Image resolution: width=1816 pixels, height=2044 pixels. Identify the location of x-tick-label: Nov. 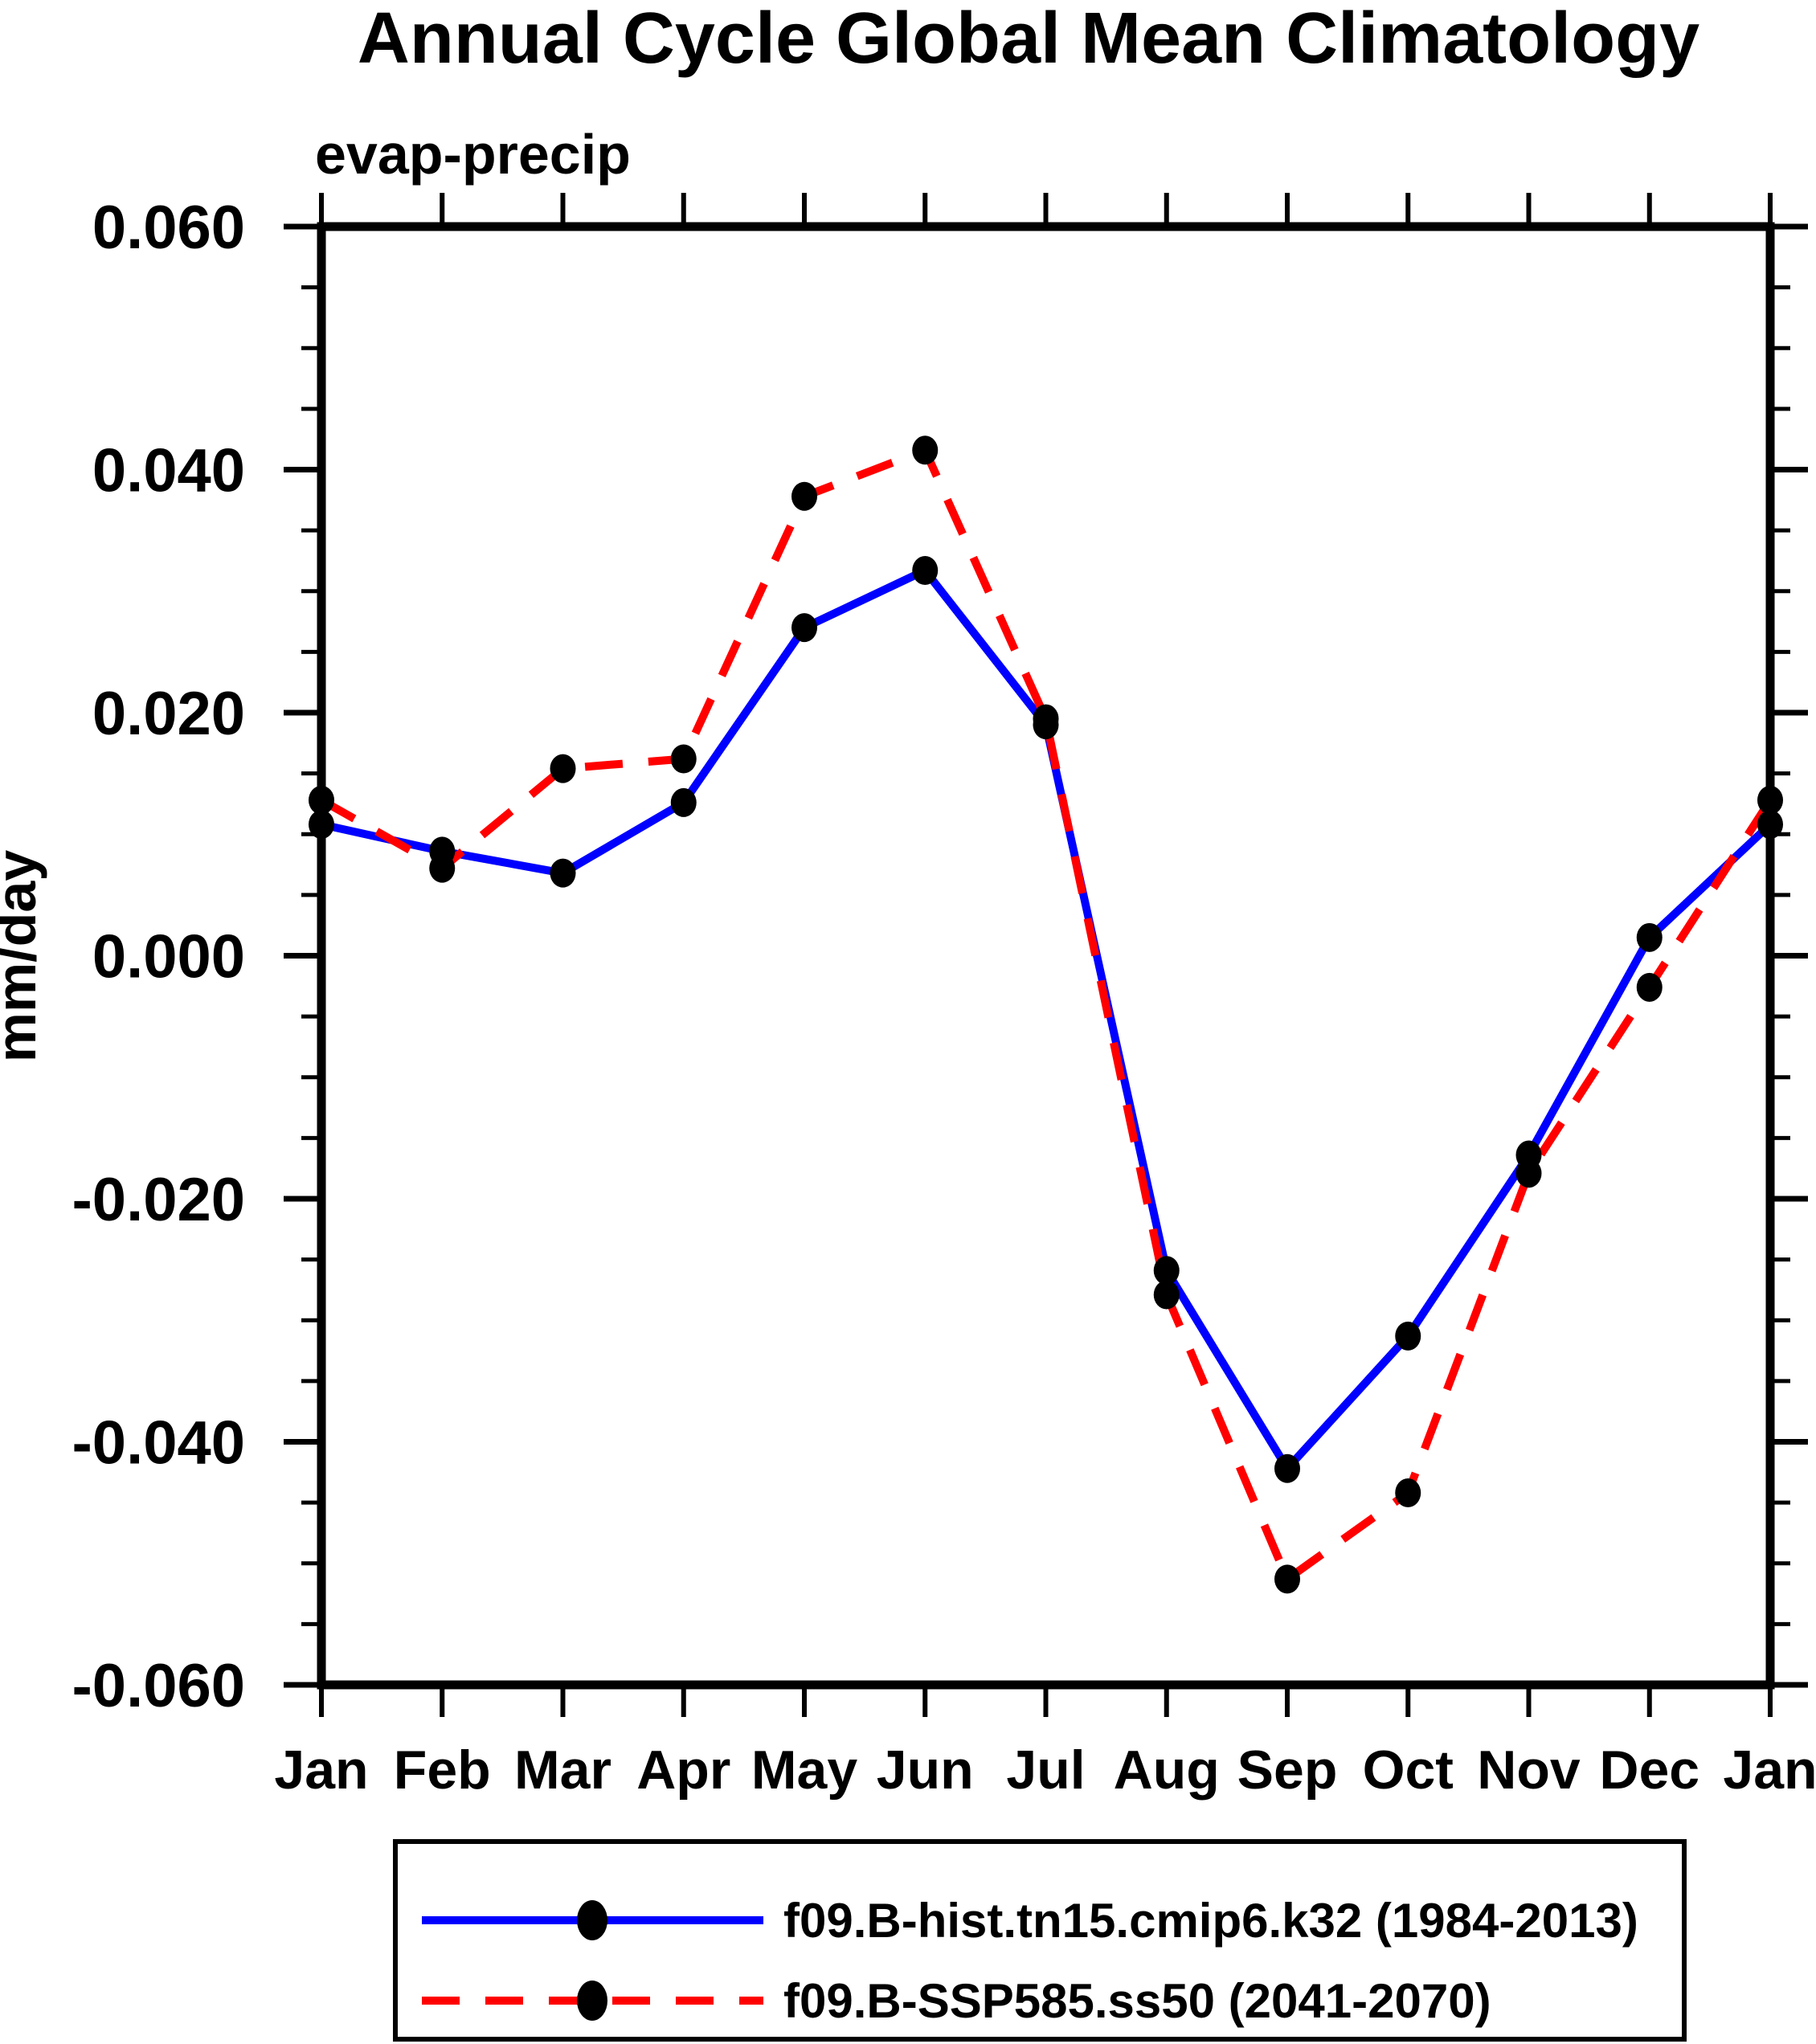
(1529, 1770).